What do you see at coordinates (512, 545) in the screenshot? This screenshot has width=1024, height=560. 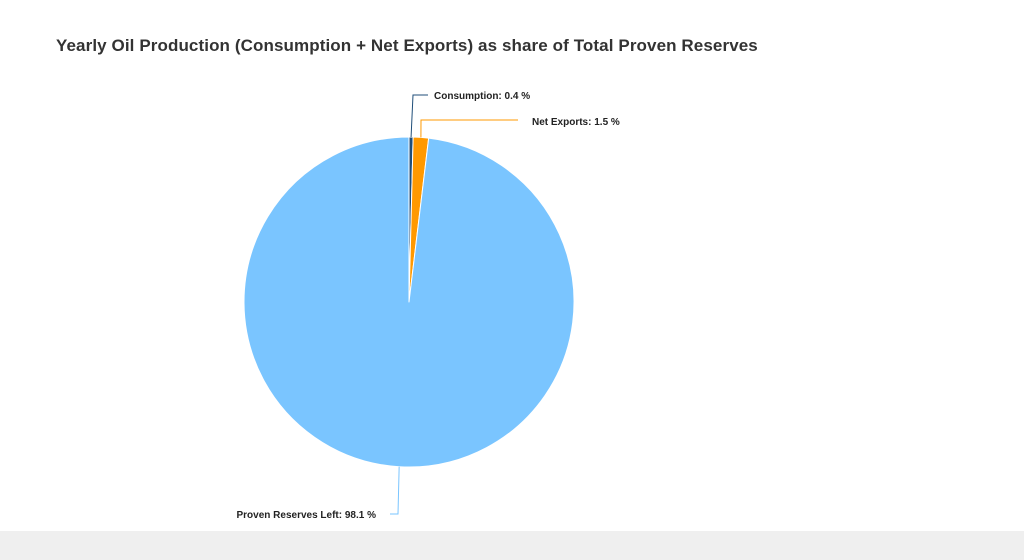 I see `footer-bar` at bounding box center [512, 545].